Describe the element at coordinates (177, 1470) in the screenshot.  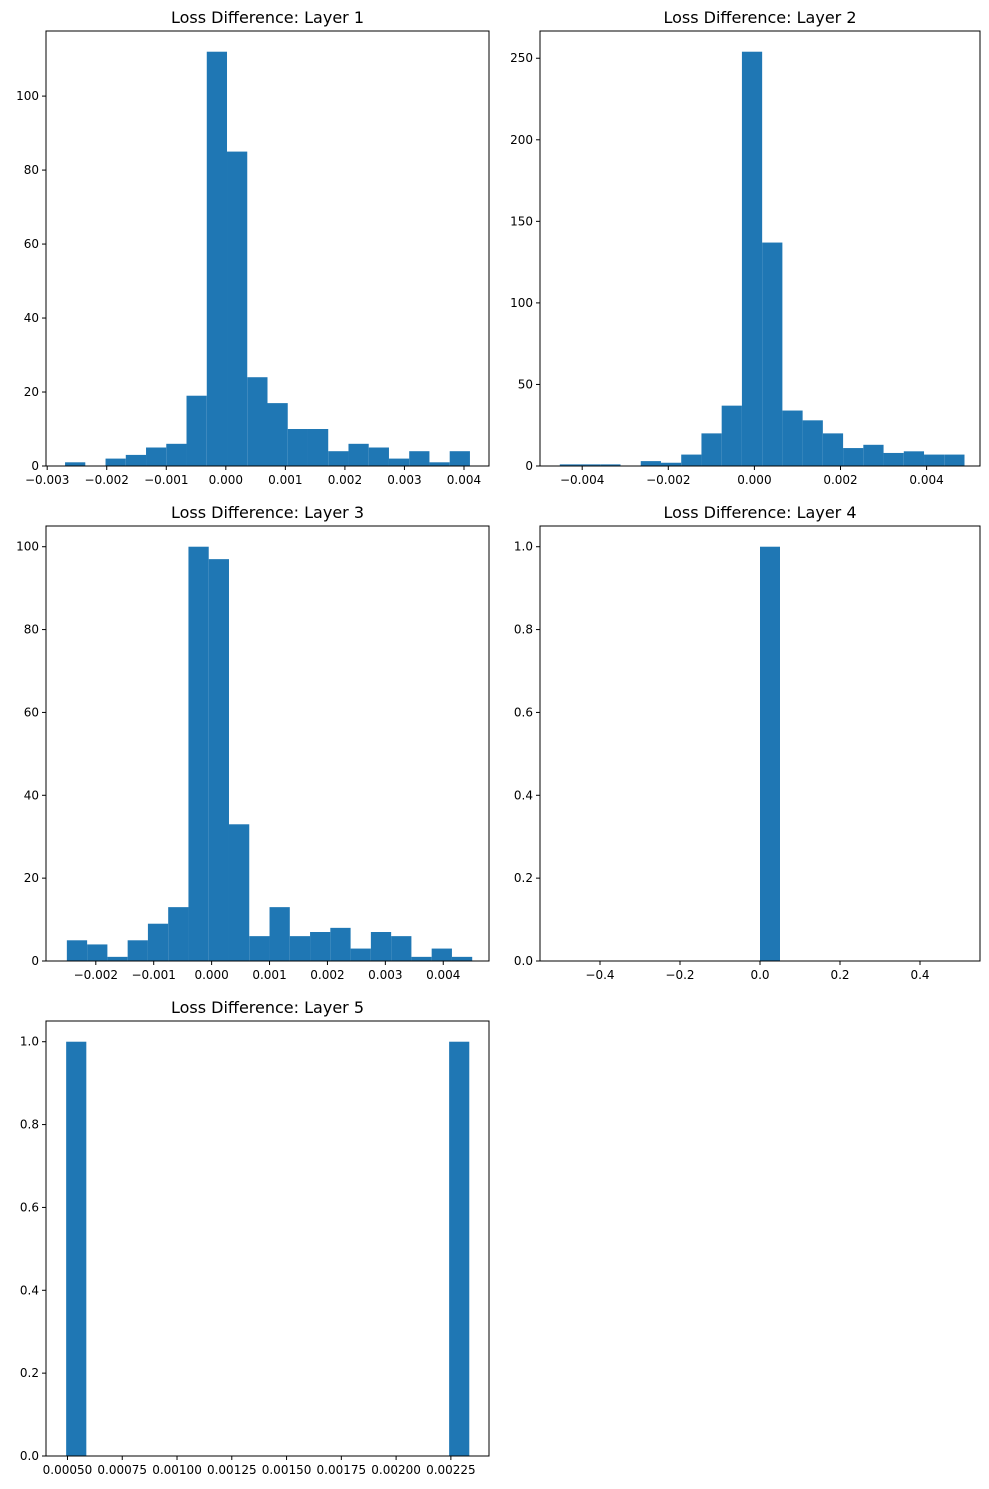
I see `x-tick-label: 0.00100` at that location.